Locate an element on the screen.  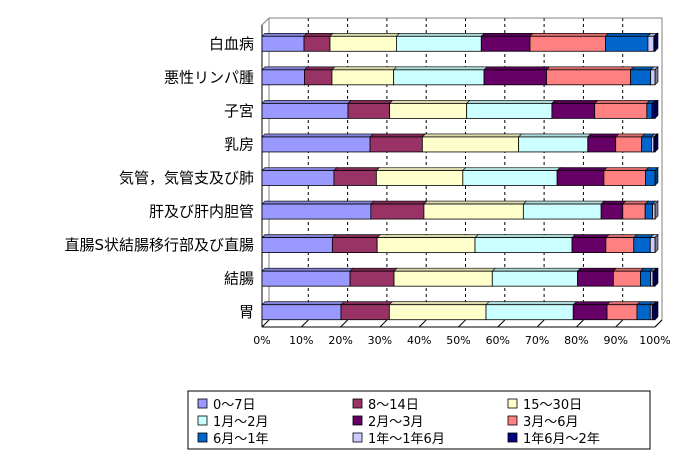
x-tick-label: 30% is located at coordinates (380, 340).